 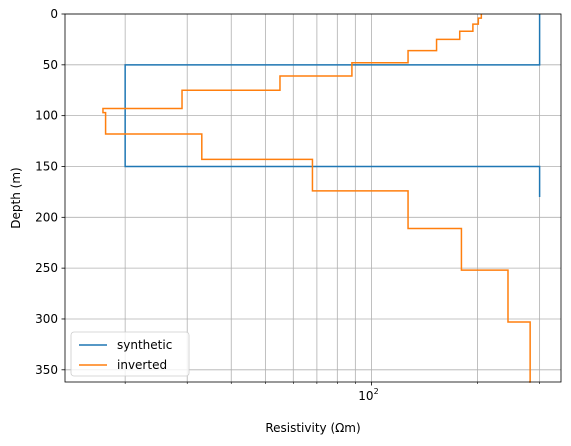 What do you see at coordinates (46, 116) in the screenshot?
I see `y-tick-label: 100` at bounding box center [46, 116].